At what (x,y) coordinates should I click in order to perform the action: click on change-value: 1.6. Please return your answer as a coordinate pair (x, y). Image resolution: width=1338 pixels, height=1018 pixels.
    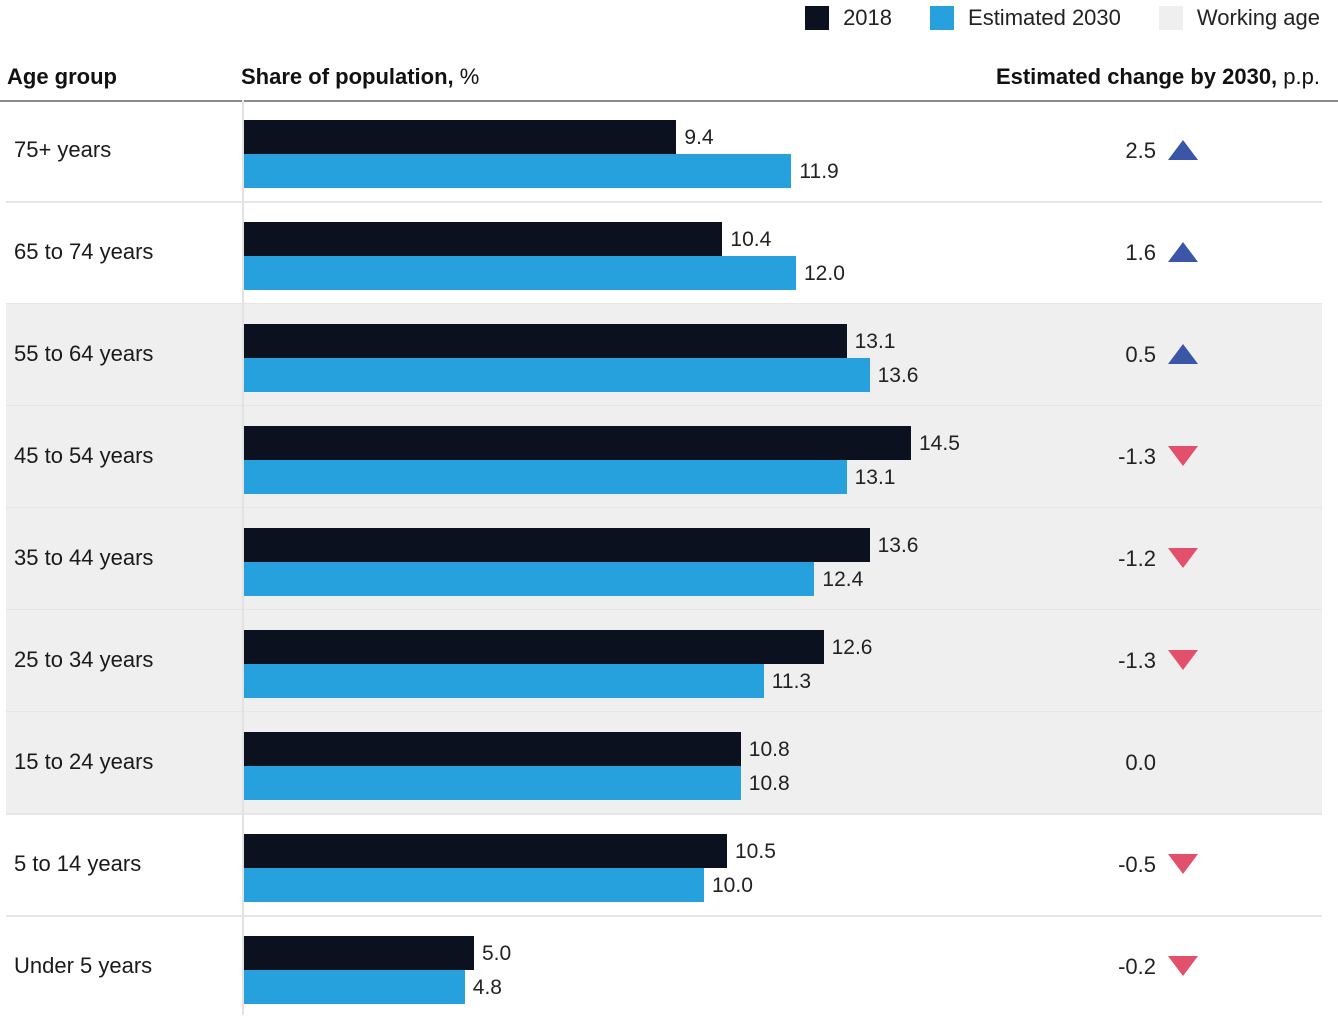
    Looking at the image, I should click on (1140, 252).